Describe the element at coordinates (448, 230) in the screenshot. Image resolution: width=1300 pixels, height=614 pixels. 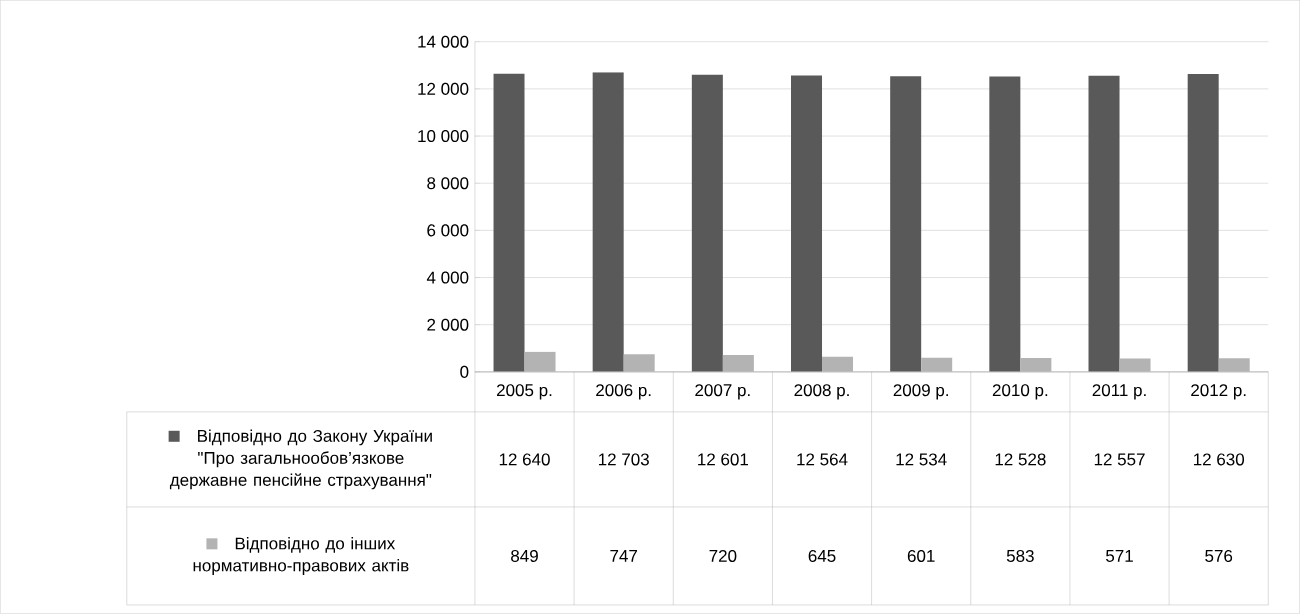
I see `y-tick-label: 6 000` at that location.